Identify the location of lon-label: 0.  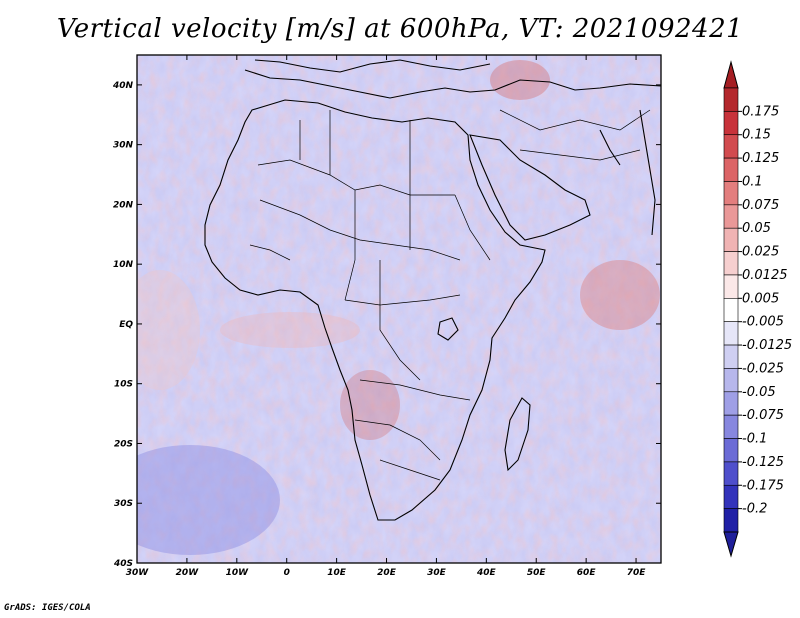
(287, 573).